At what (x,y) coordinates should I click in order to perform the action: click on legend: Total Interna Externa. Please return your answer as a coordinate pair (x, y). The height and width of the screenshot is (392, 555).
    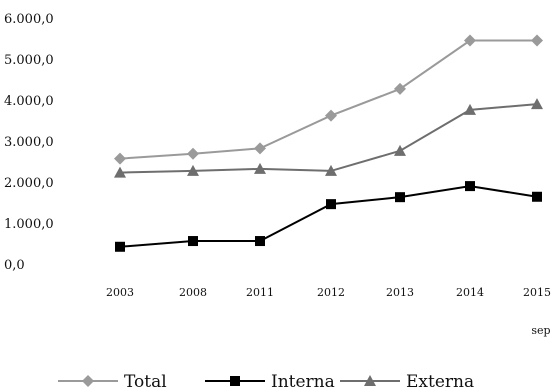
    Looking at the image, I should click on (266, 382).